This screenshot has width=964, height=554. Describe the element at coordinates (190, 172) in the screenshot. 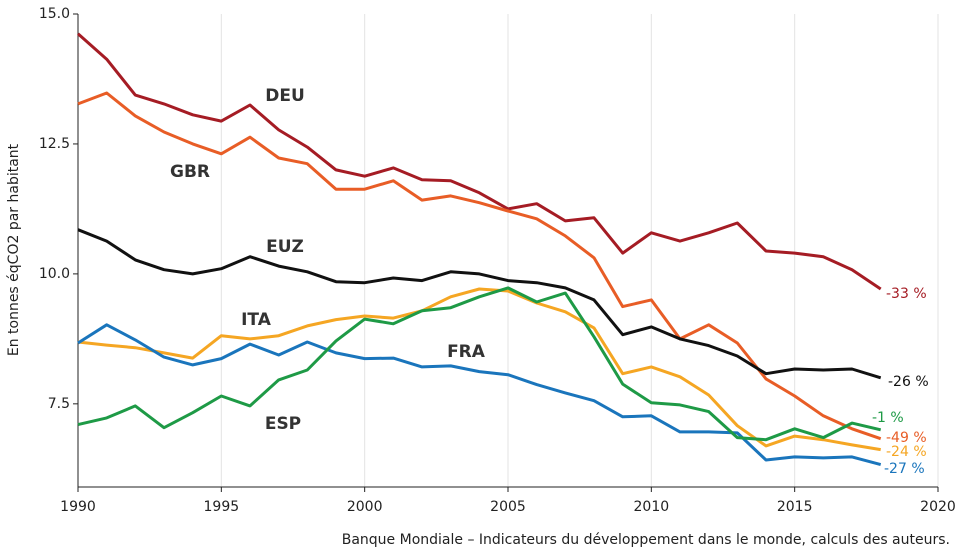

I see `series-label: GBR` at that location.